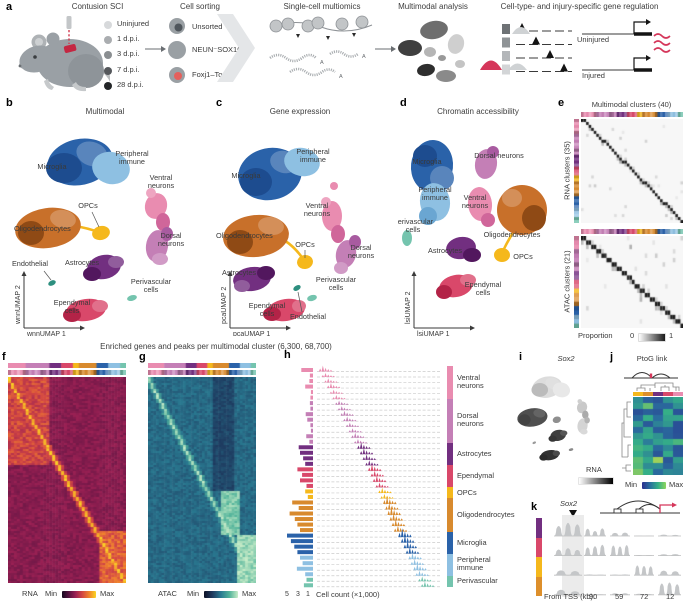  Describe the element at coordinates (79, 87) in the screenshot. I see `mouse-hind-leg` at that location.